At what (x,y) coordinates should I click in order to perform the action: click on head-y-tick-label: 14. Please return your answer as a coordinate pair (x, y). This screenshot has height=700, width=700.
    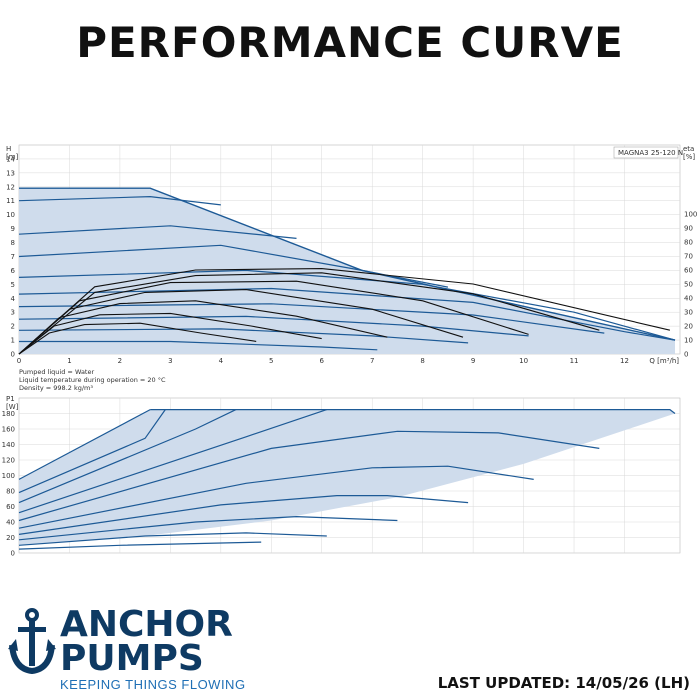
    Looking at the image, I should click on (10, 159).